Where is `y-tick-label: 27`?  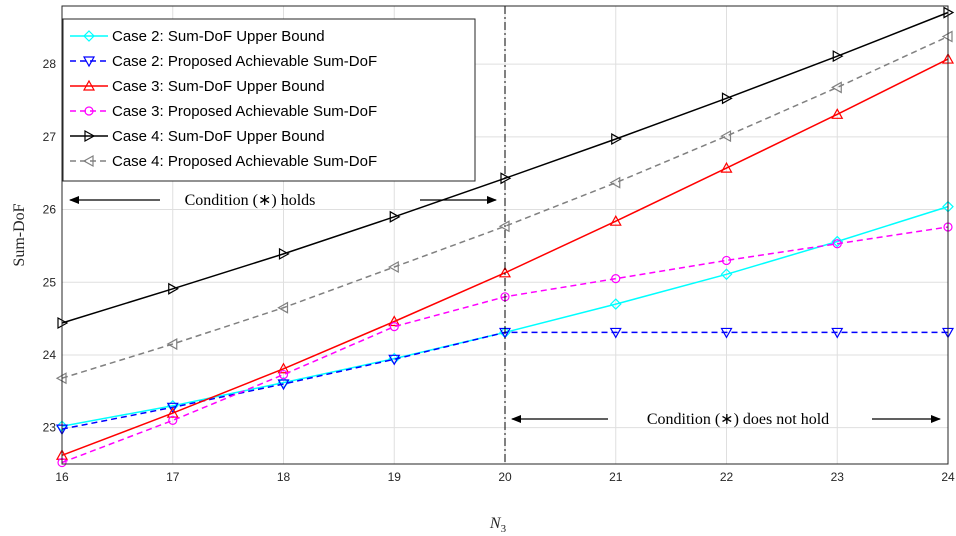
y-tick-label: 27 is located at coordinates (50, 137).